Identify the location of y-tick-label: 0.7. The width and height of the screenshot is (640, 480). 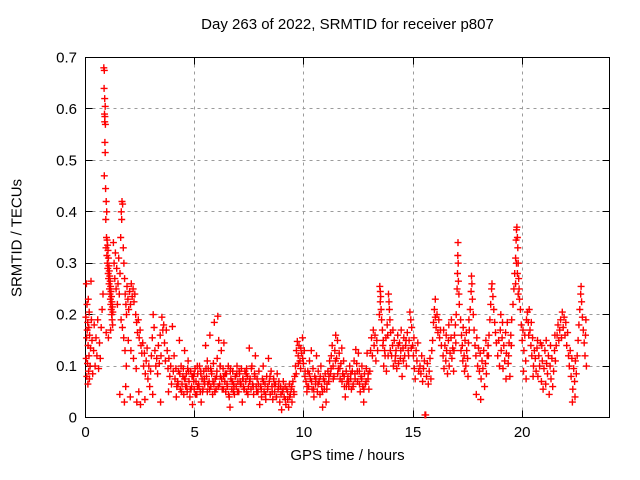
(66, 58).